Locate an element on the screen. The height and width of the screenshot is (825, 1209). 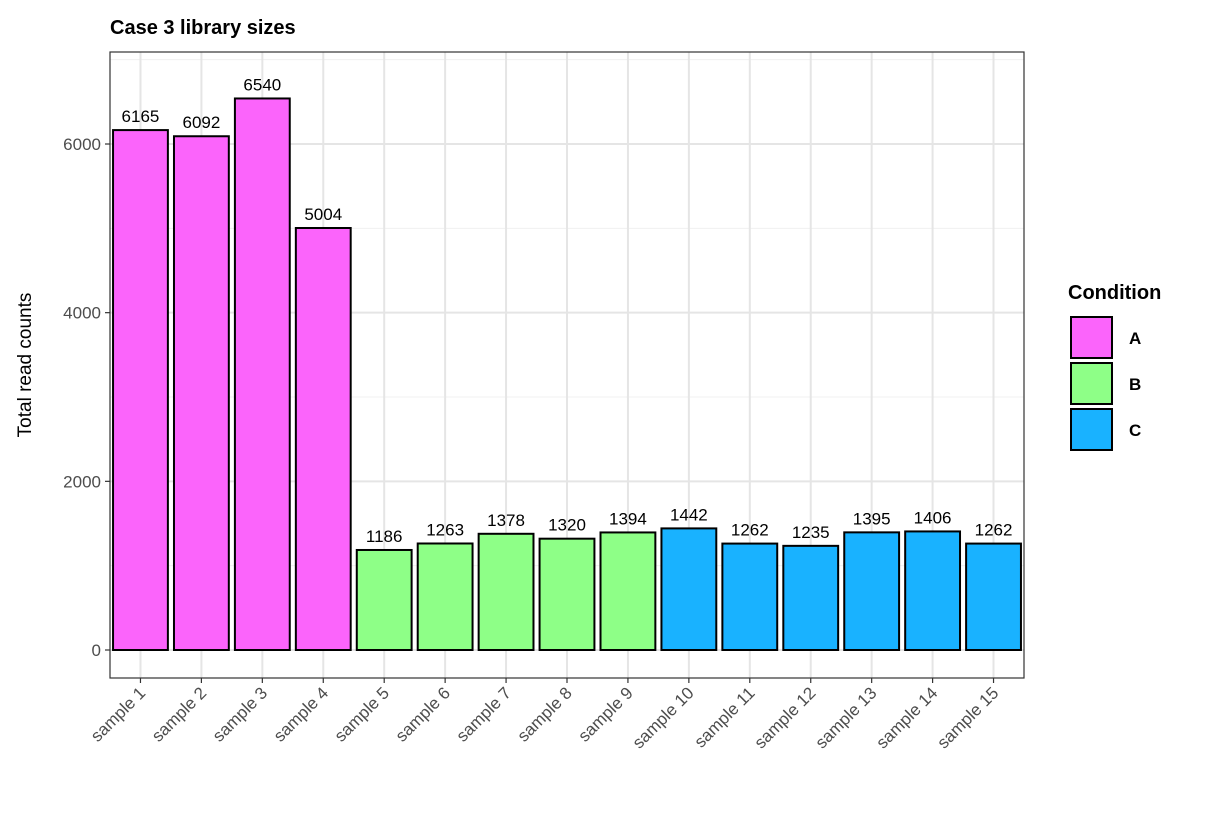
legend-label: C is located at coordinates (1135, 430).